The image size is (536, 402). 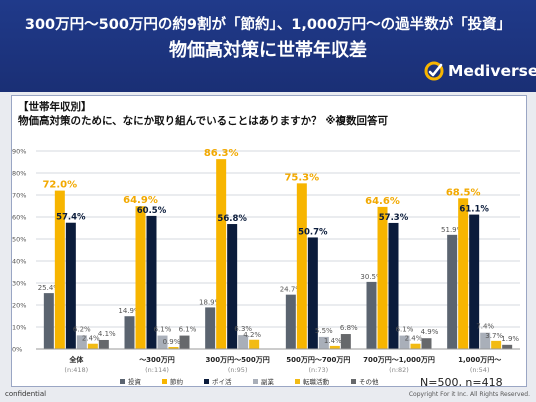 I want to click on data-label: 24.7%, so click(x=291, y=290).